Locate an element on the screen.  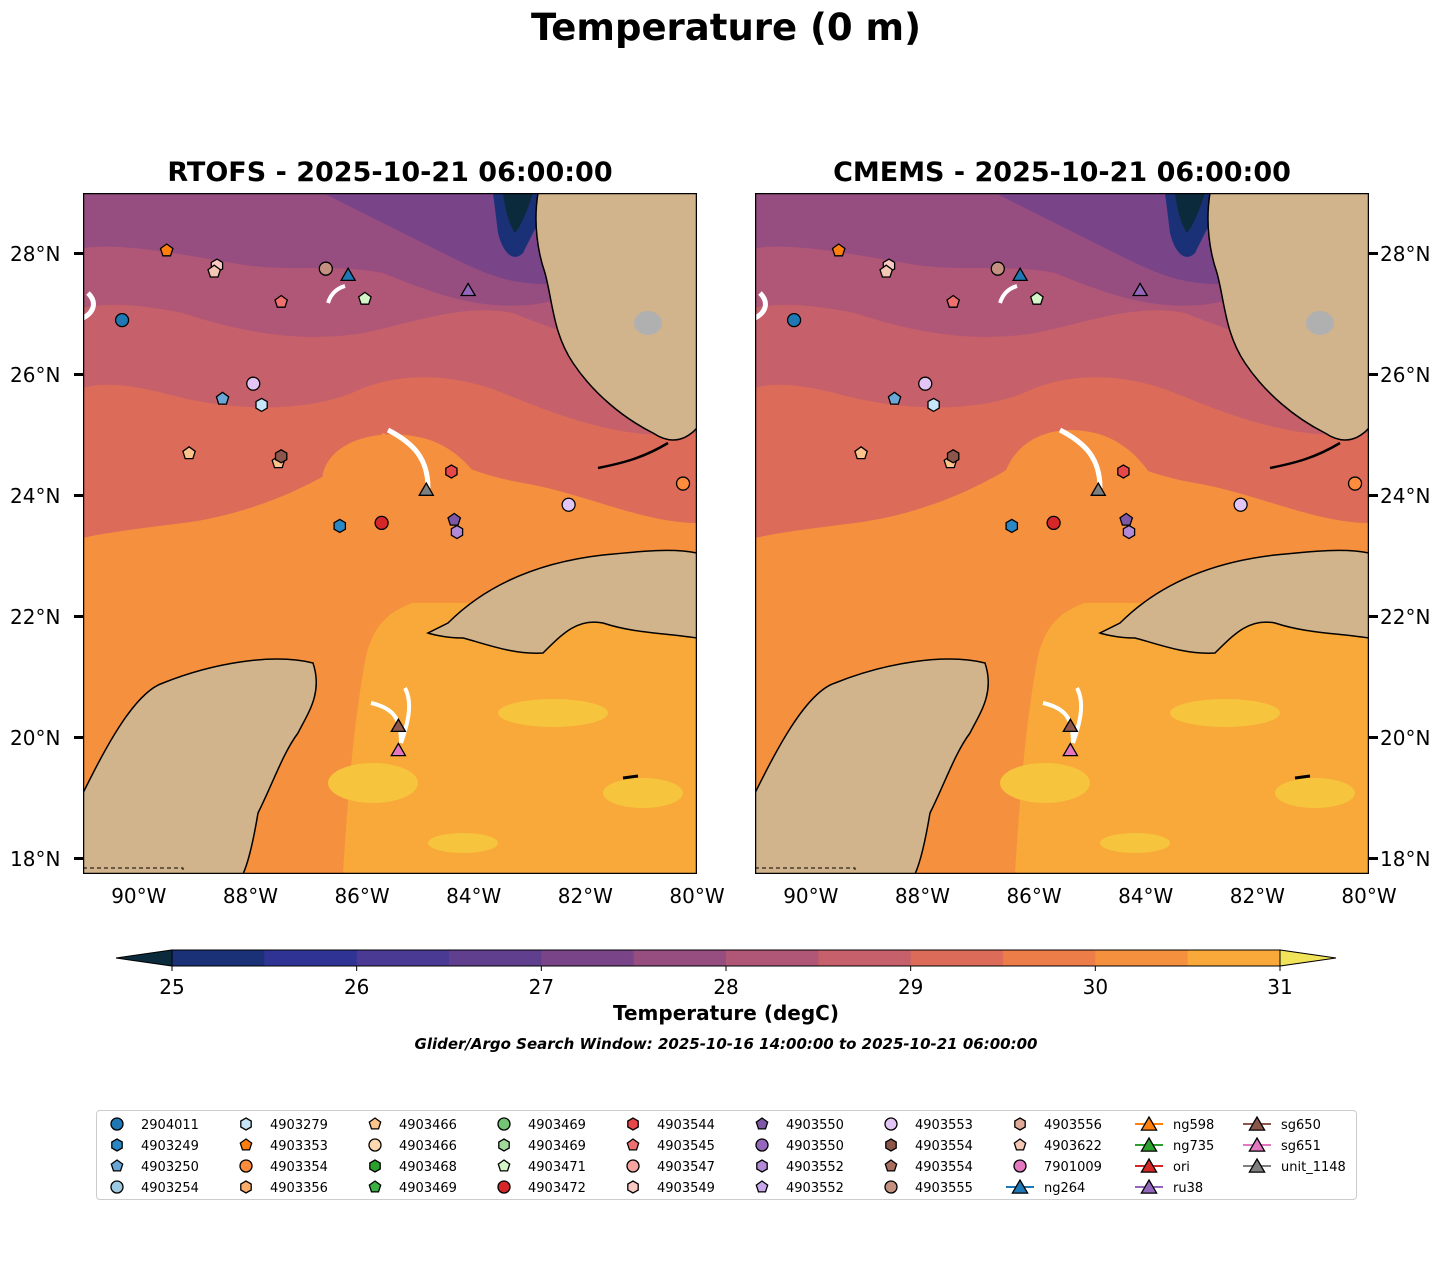
panel-title-cmems: CMEMS - 2025-10-21 06:00:00 is located at coordinates (1062, 172).